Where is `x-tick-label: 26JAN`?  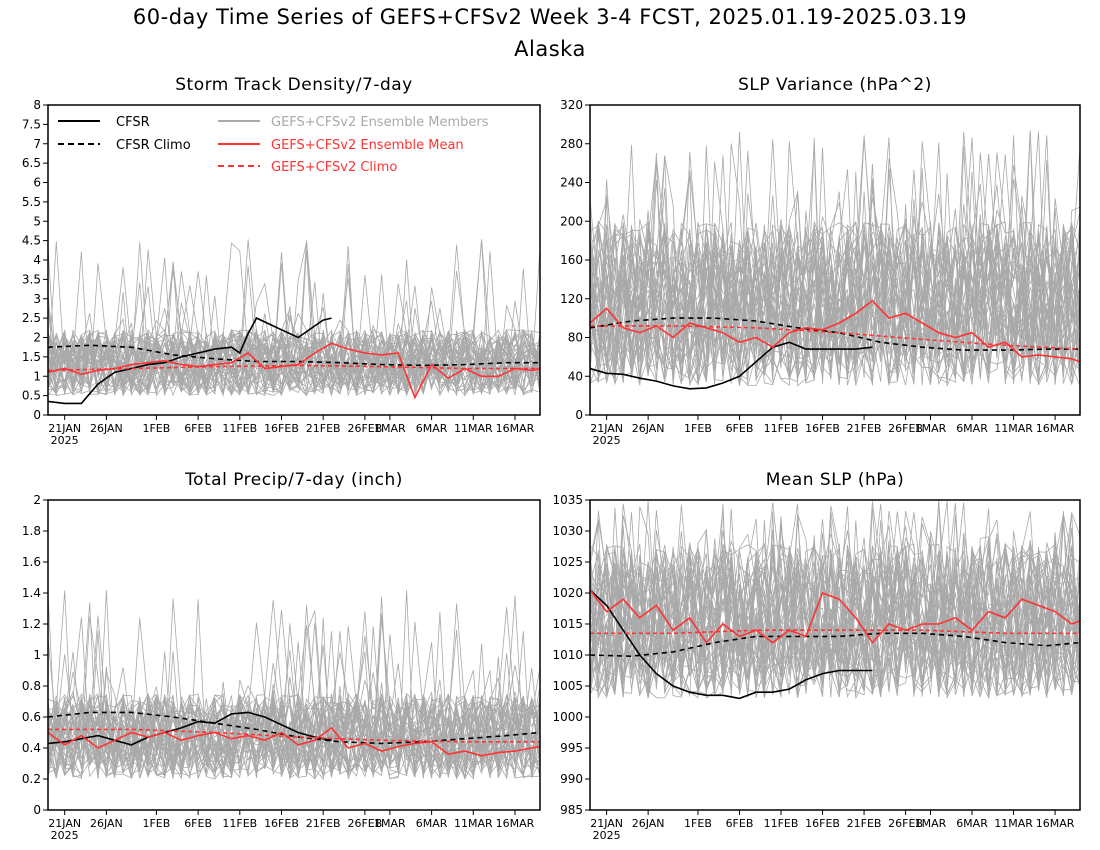
x-tick-label: 26JAN is located at coordinates (106, 823).